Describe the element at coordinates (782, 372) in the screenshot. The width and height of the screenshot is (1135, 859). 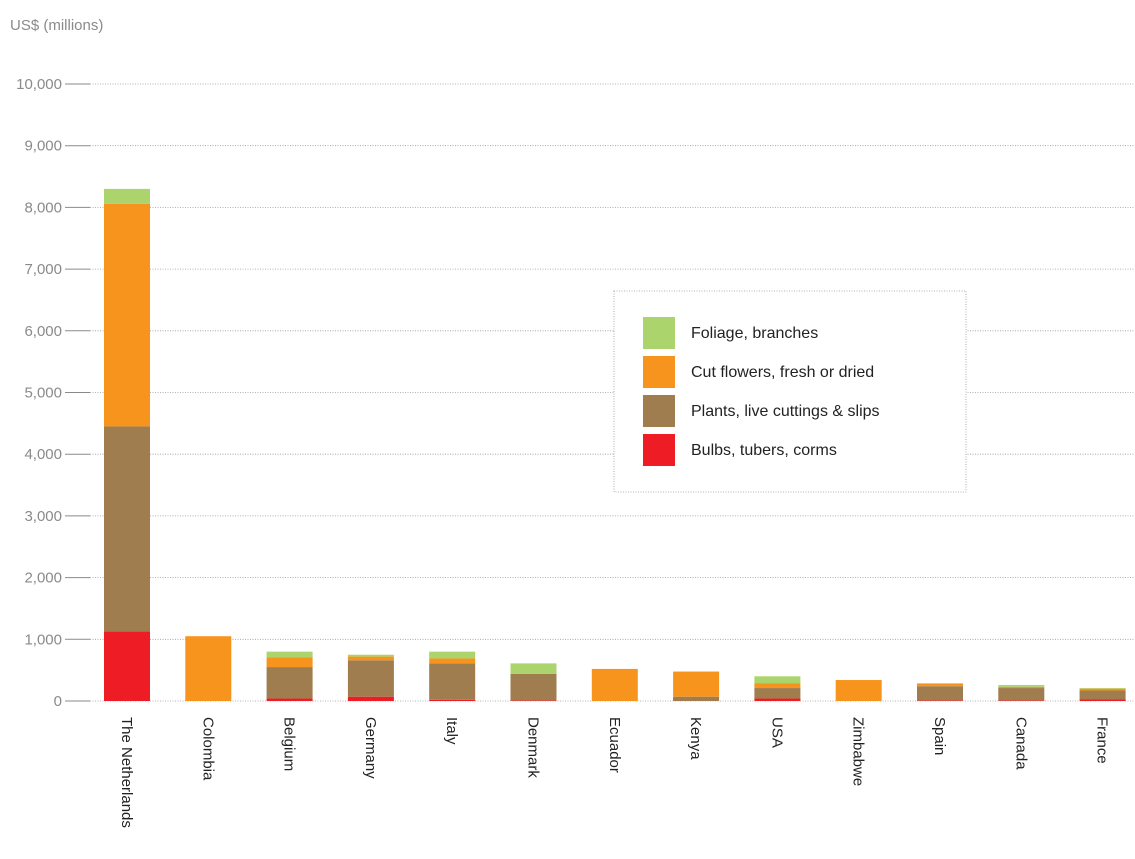
I see `legend-label: Cut flowers, fresh or dried` at that location.